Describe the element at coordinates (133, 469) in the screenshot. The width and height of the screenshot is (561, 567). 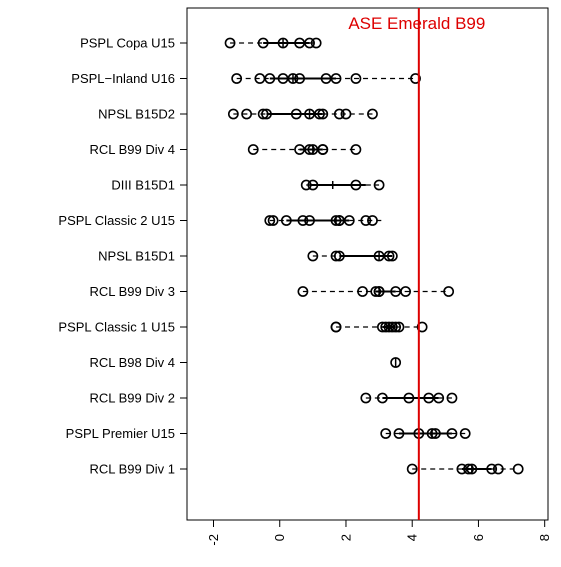
I see `y-tick-label: RCL B99 Div 1` at that location.